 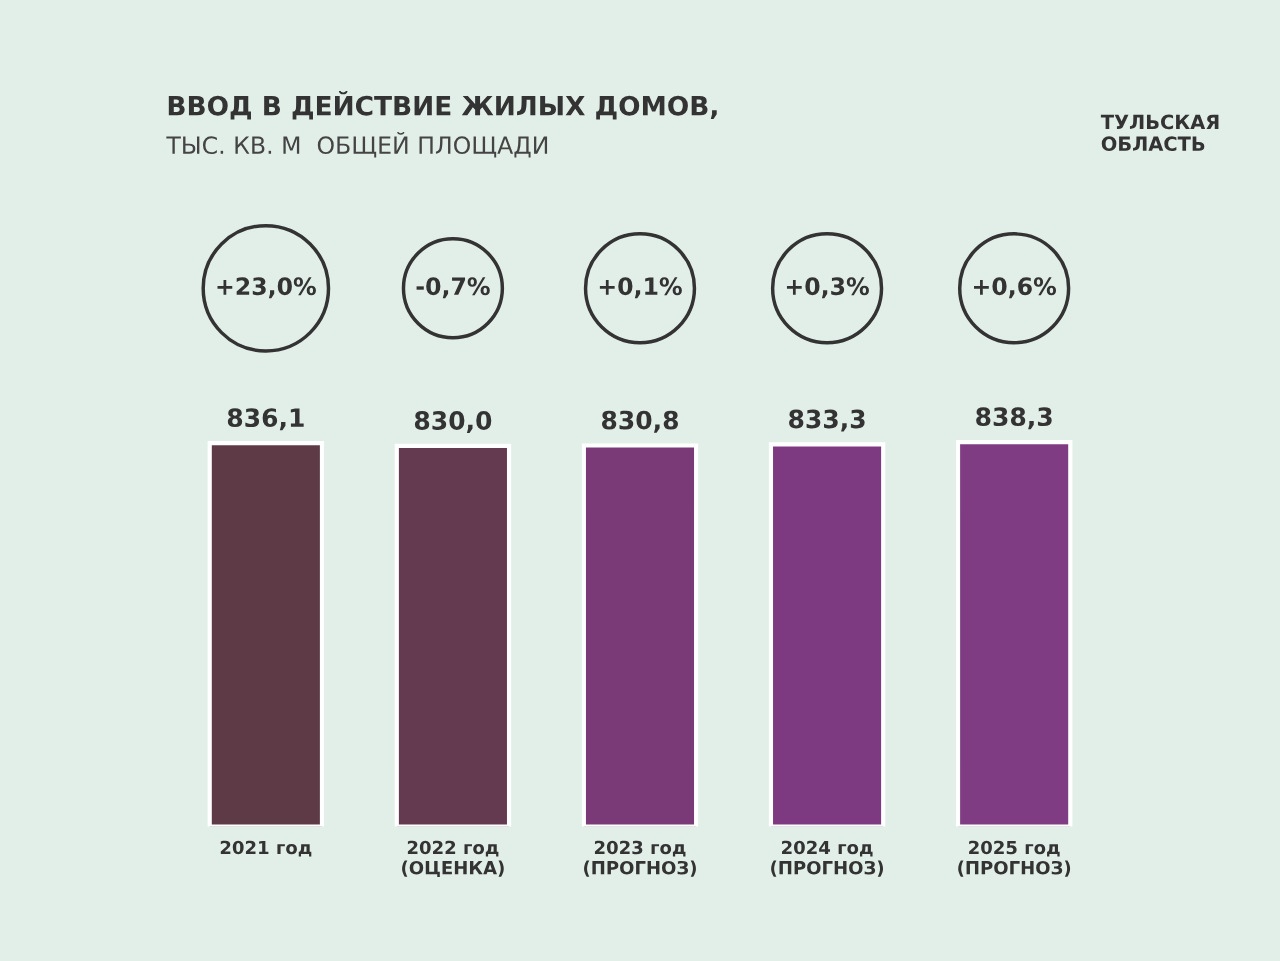 What do you see at coordinates (640, 858) in the screenshot?
I see `x-tick-label: 2023 год (ПРОГНОЗ)` at bounding box center [640, 858].